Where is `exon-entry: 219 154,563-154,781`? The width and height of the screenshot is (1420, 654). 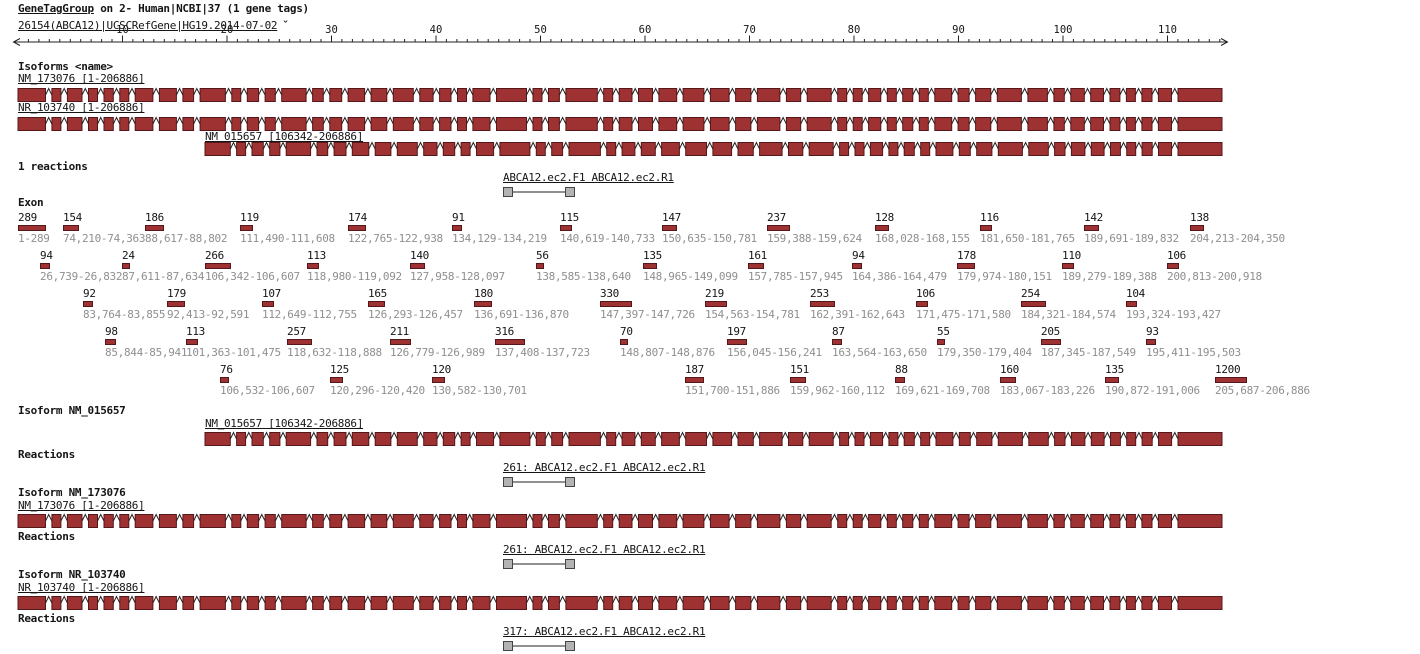
exon-entry: 219 154,563-154,781 is located at coordinates (752, 304).